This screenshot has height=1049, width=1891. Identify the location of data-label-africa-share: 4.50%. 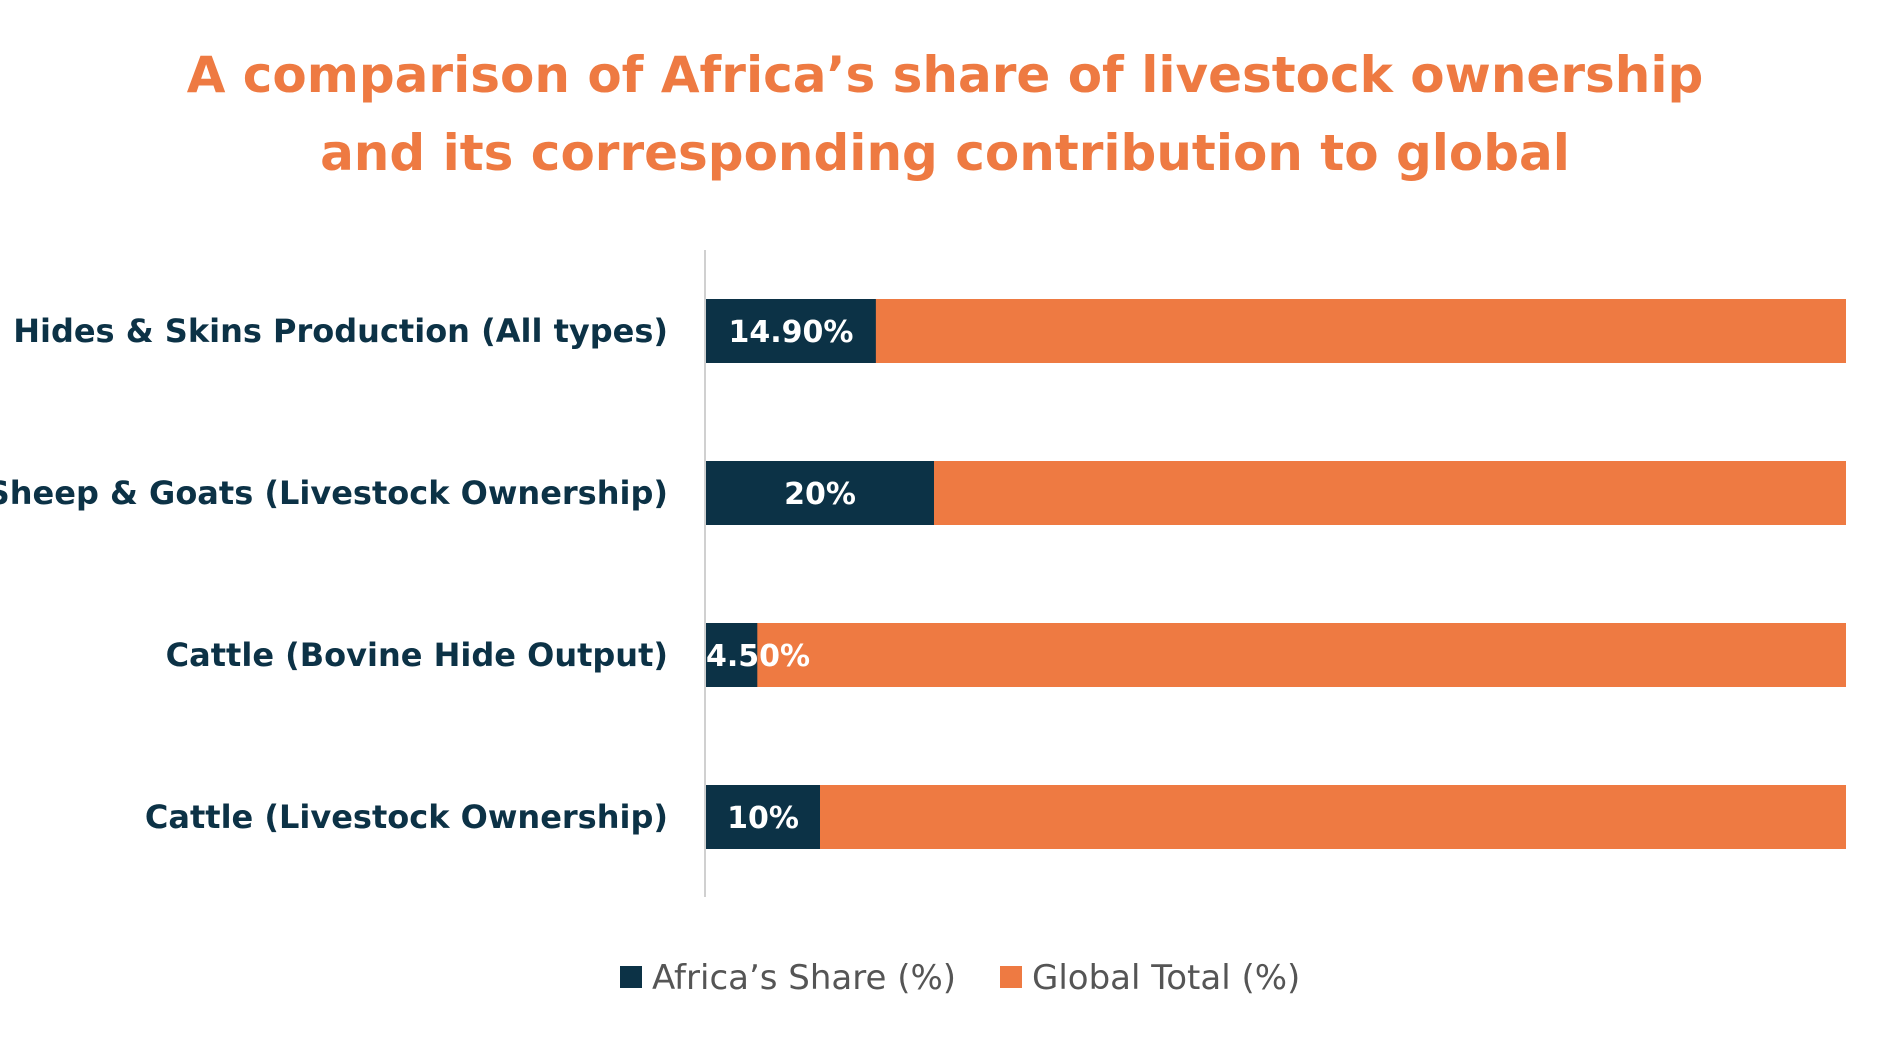
(758, 656).